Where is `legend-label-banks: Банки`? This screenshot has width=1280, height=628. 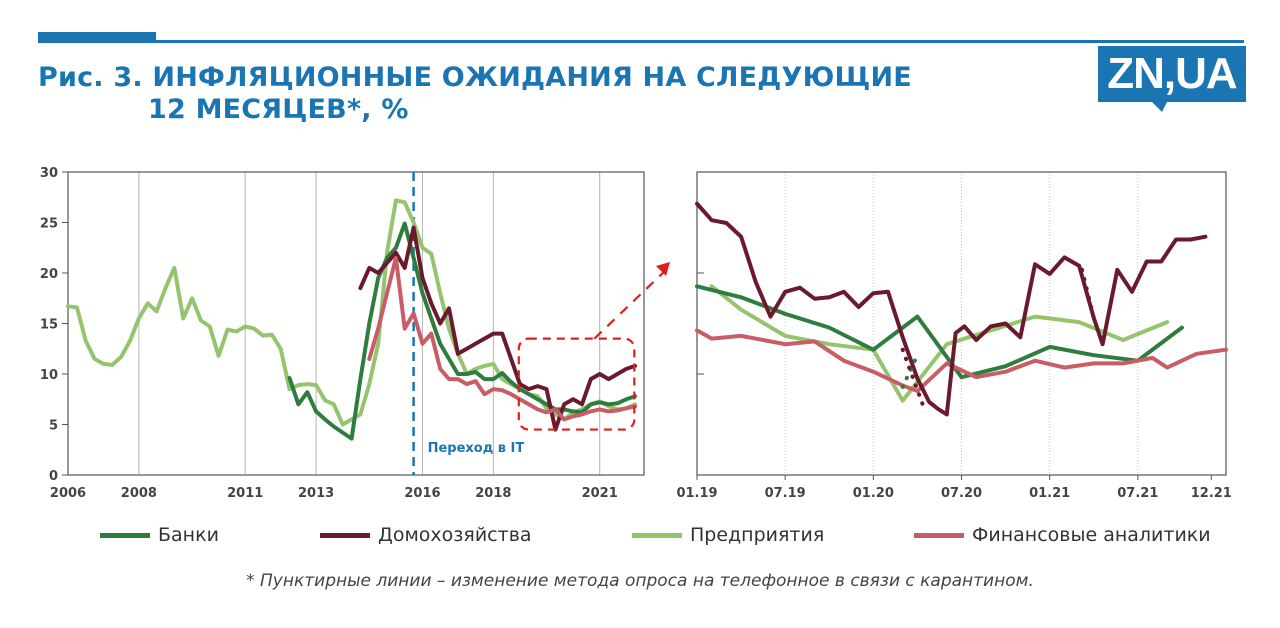
legend-label-banks: Банки is located at coordinates (188, 535).